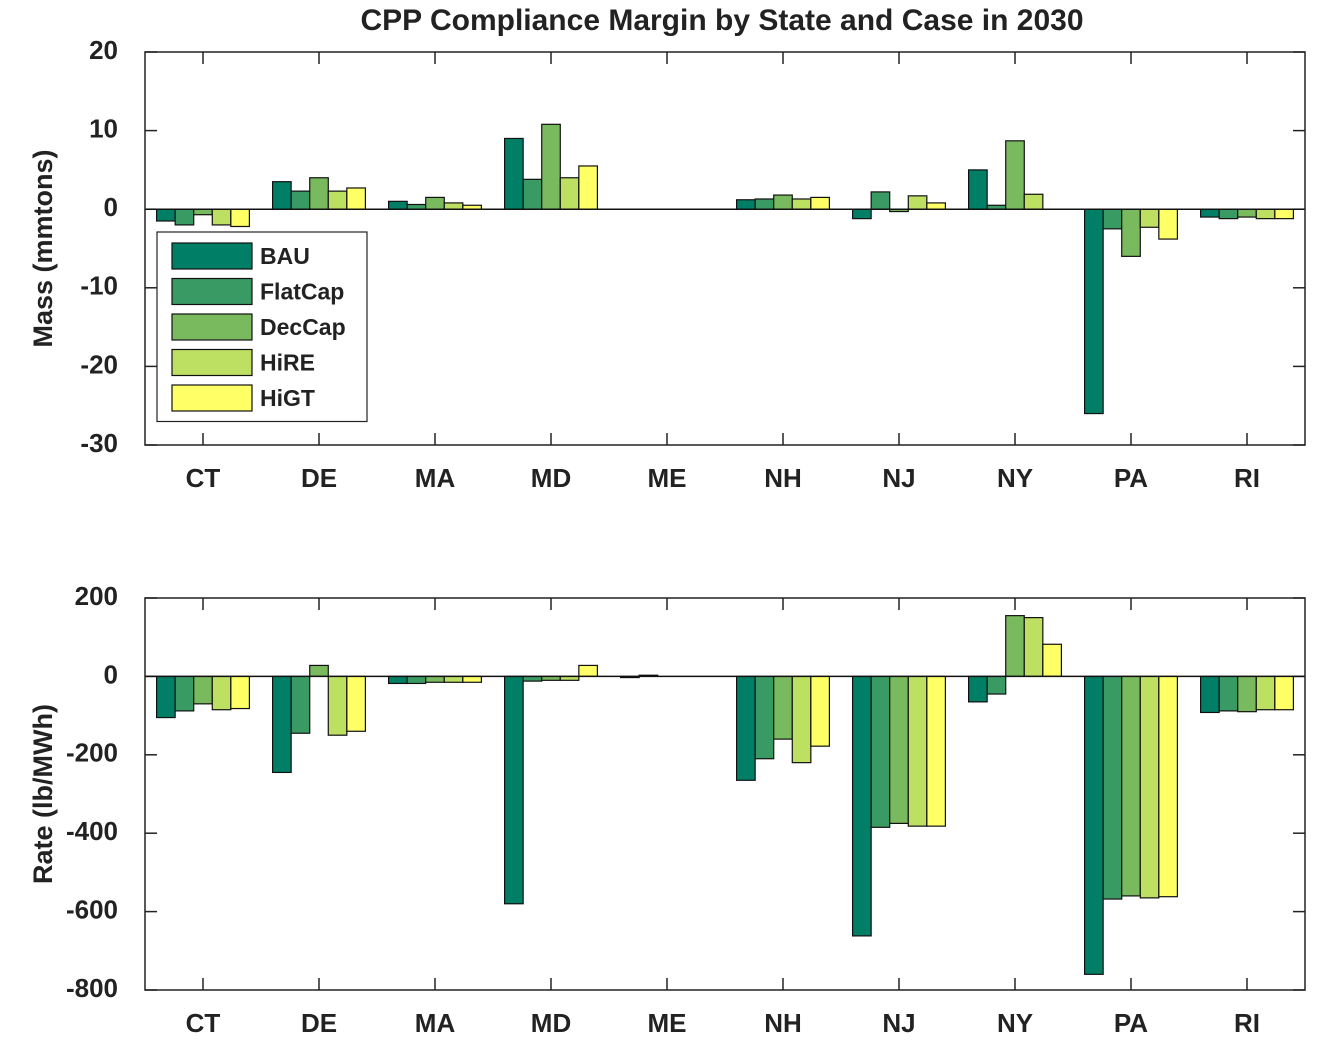 This screenshot has height=1040, width=1320. What do you see at coordinates (302, 292) in the screenshot?
I see `legend-label: FlatCap` at bounding box center [302, 292].